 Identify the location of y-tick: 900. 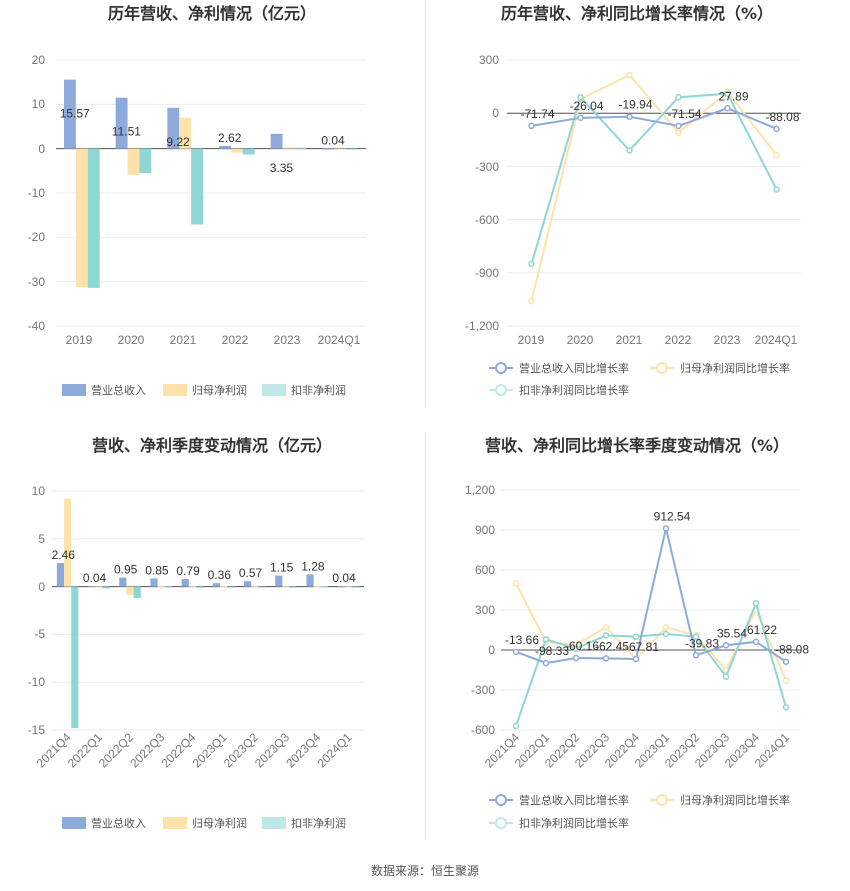
(485, 530).